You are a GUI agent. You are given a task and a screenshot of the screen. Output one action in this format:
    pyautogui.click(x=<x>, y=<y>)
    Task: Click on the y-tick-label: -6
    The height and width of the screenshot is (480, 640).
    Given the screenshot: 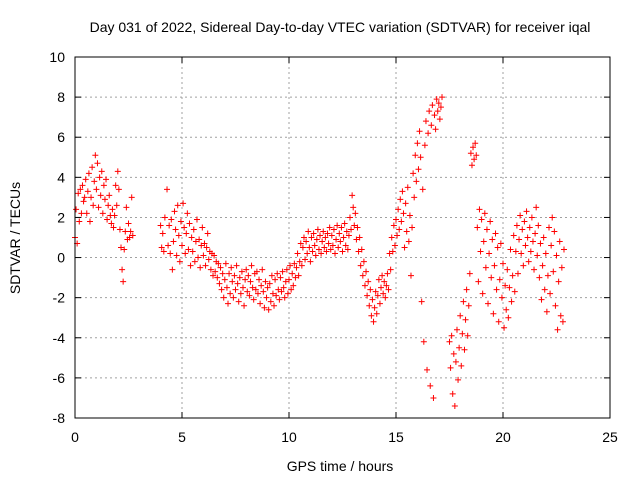 What is the action you would take?
    pyautogui.click(x=59, y=378)
    